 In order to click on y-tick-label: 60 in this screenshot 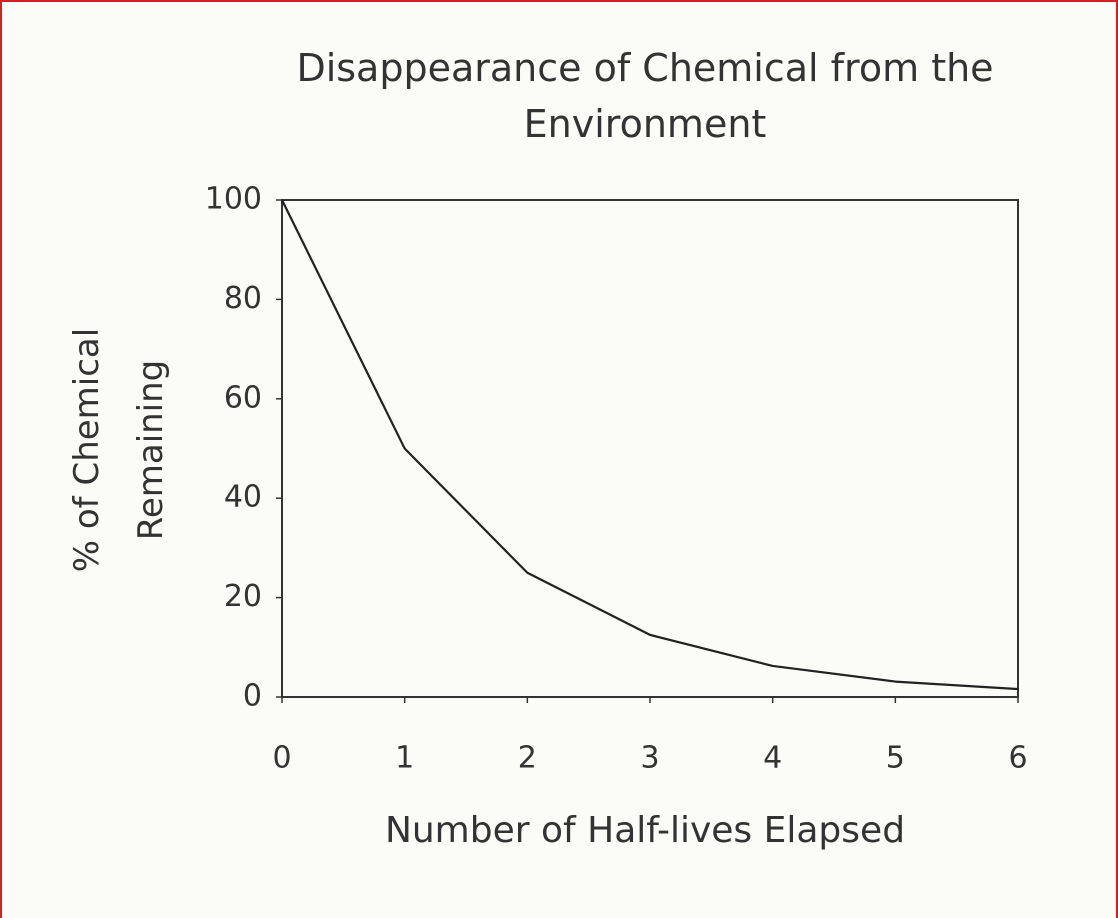, I will do `click(243, 397)`.